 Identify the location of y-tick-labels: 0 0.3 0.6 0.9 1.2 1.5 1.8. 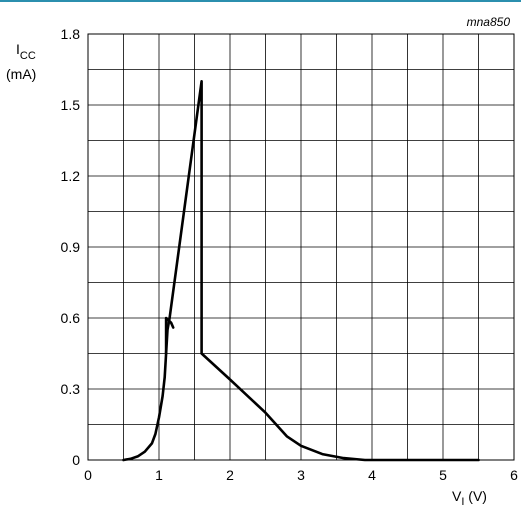
(71, 247).